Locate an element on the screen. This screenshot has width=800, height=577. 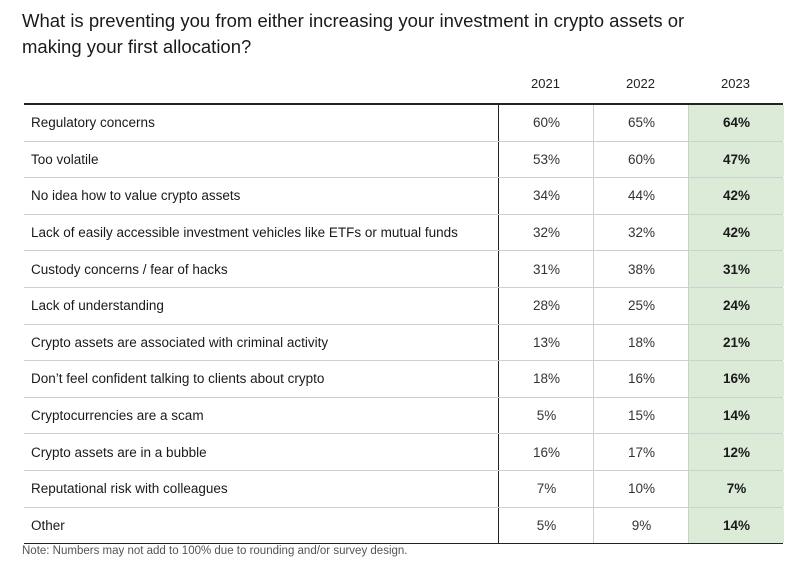
value-cell-2023: 16% is located at coordinates (736, 379).